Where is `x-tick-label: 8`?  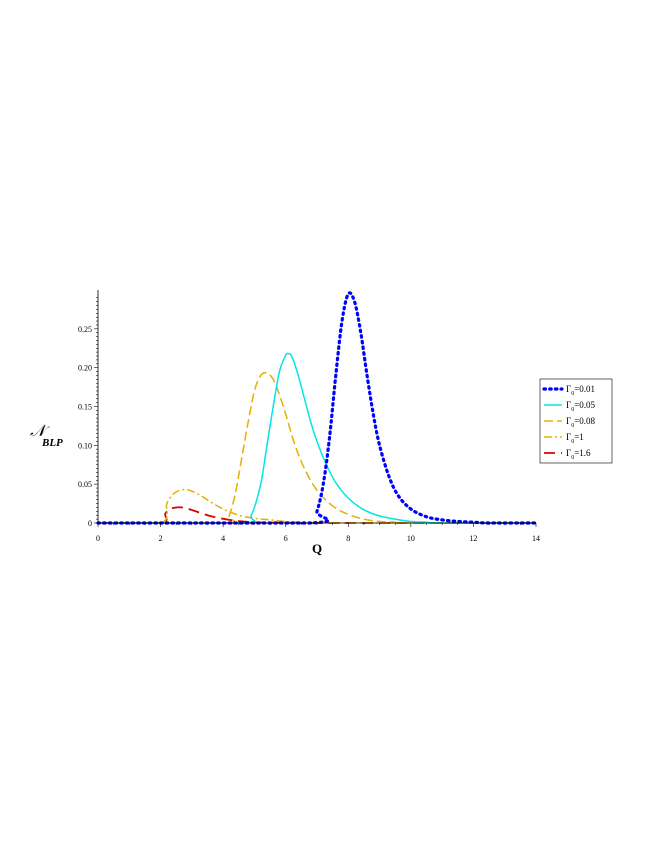 x-tick-label: 8 is located at coordinates (348, 538).